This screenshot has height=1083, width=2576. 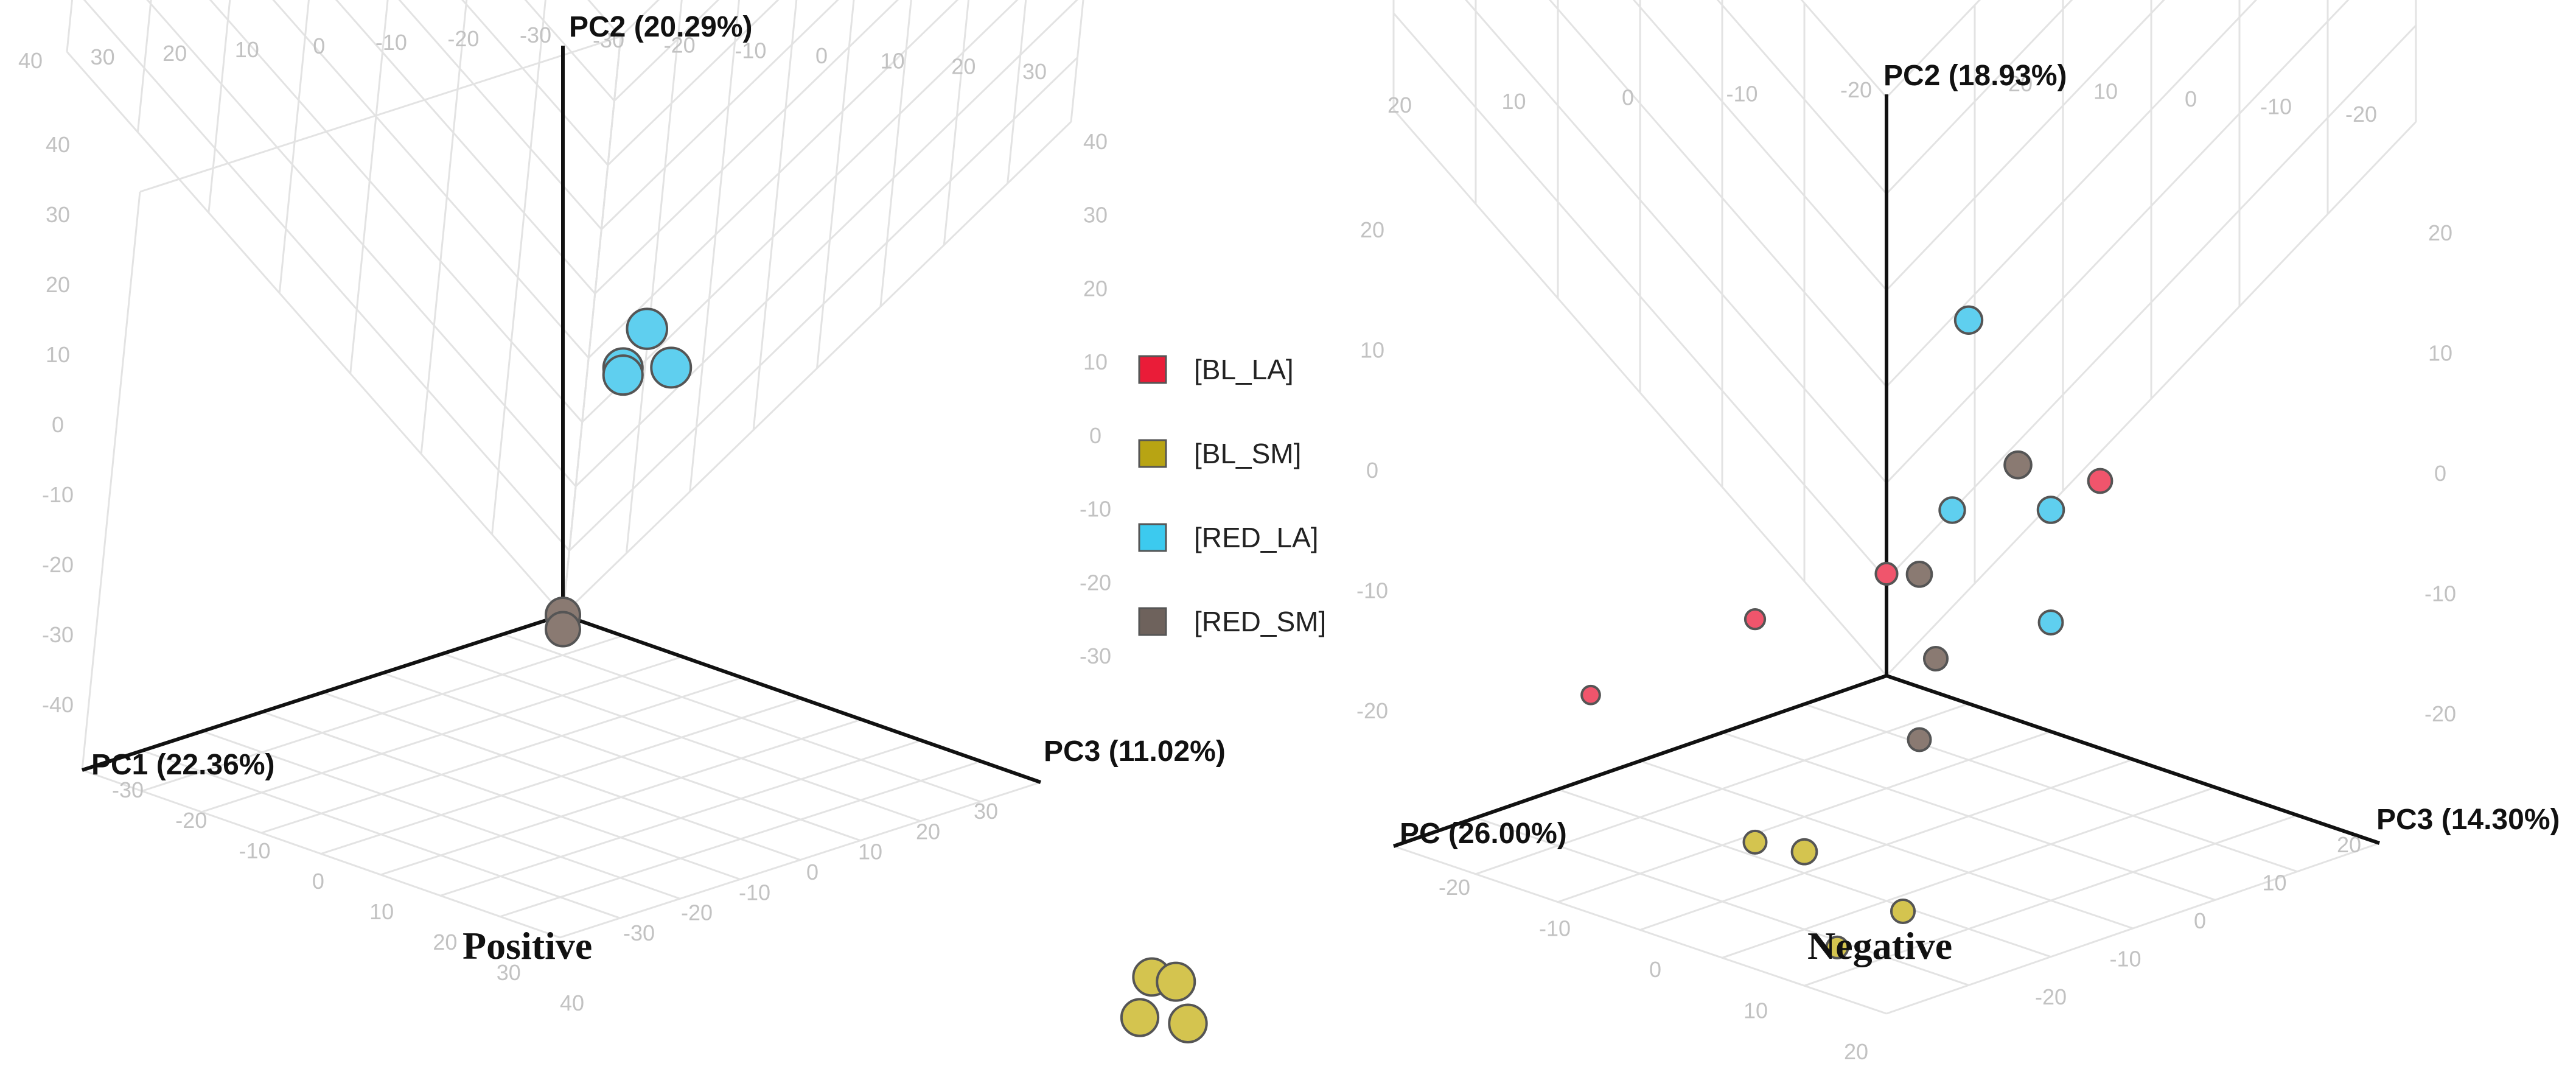 I want to click on positive-top-right-tick: 30, so click(x=1034, y=71).